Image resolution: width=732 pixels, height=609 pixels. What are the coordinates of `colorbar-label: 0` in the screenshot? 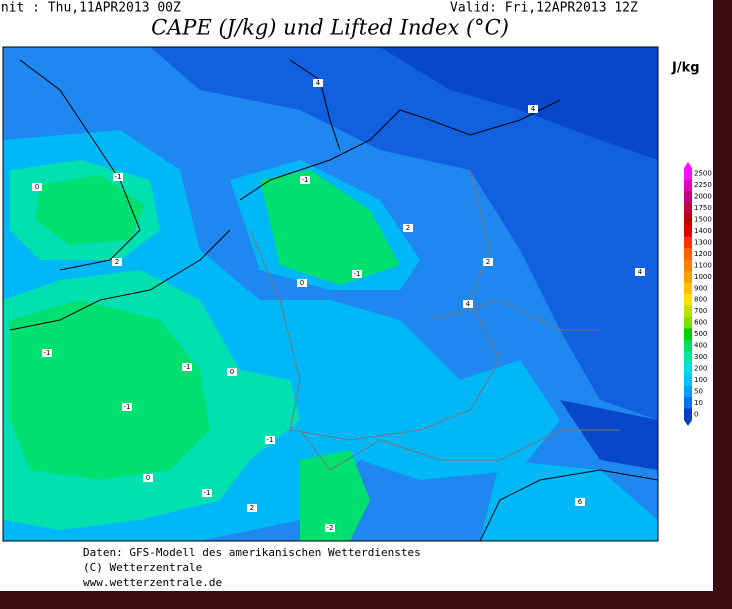 It's located at (696, 414).